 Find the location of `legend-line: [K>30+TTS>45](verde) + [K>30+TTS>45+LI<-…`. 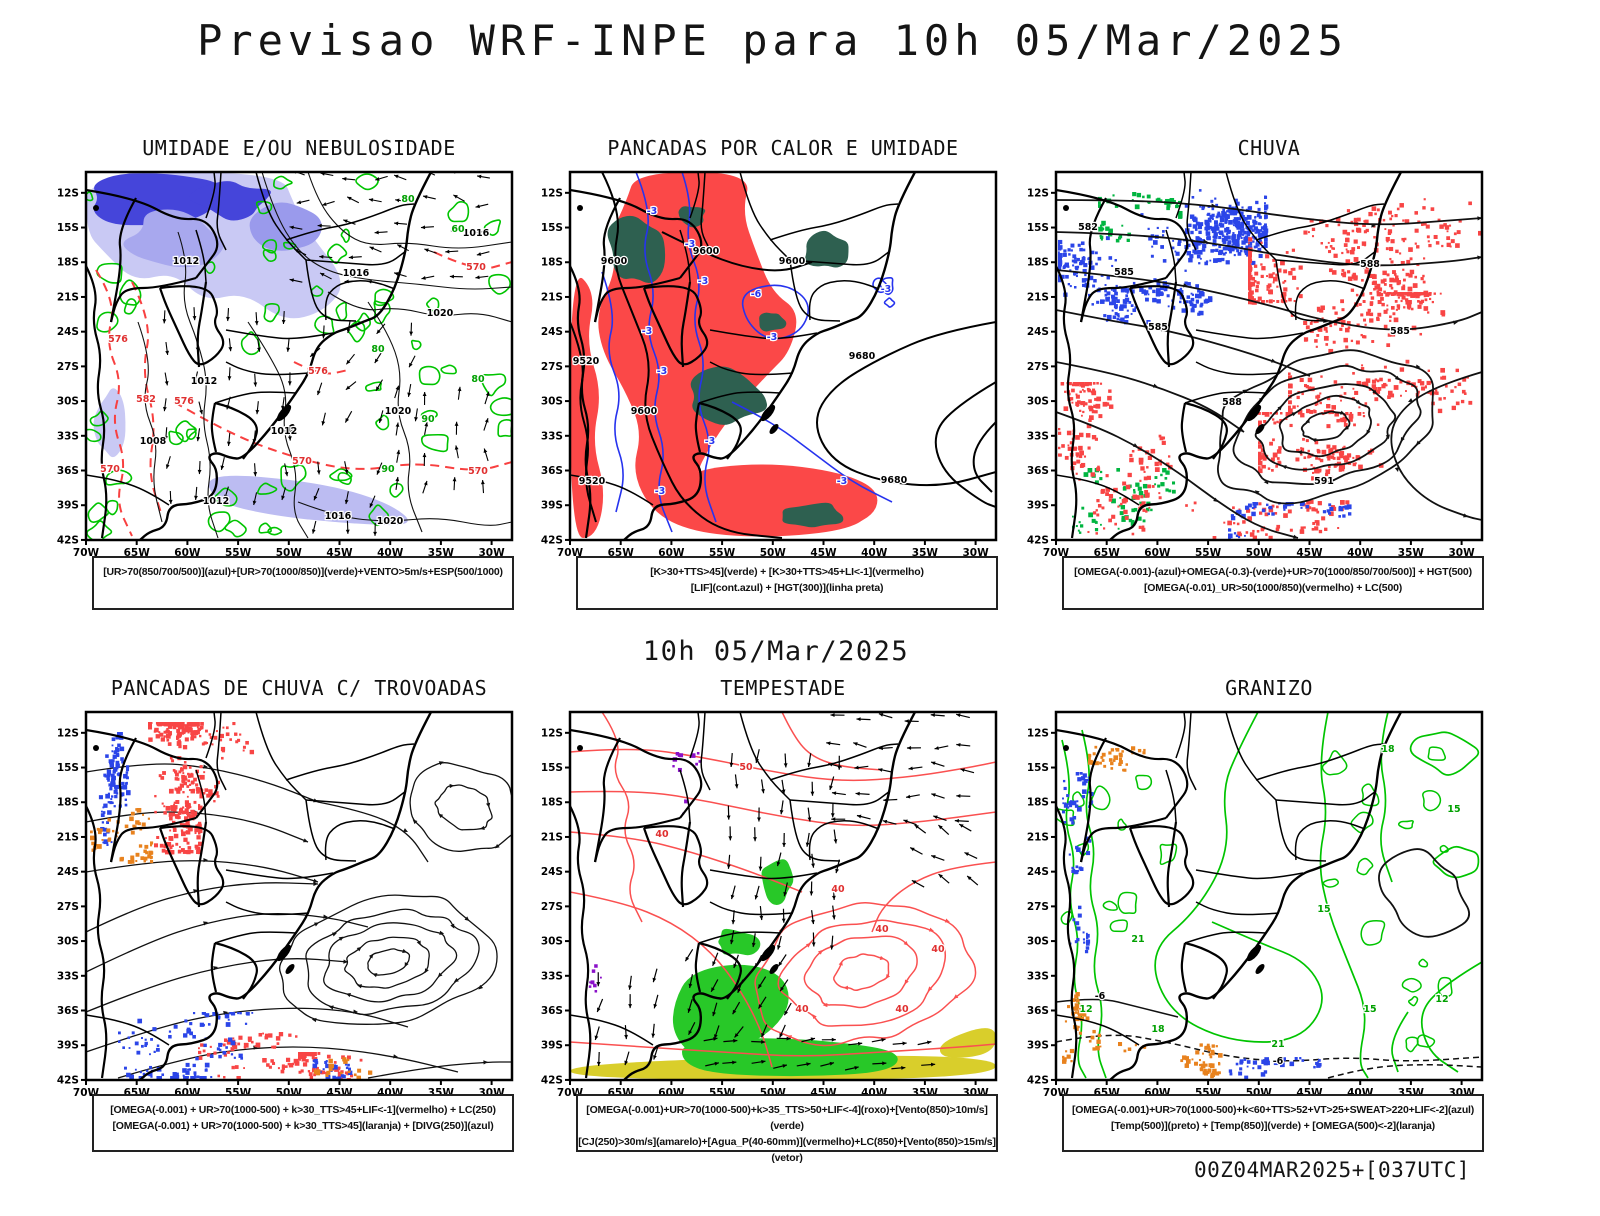

legend-line: [K>30+TTS>45](verde) + [K>30+TTS>45+LI<-… is located at coordinates (787, 572).